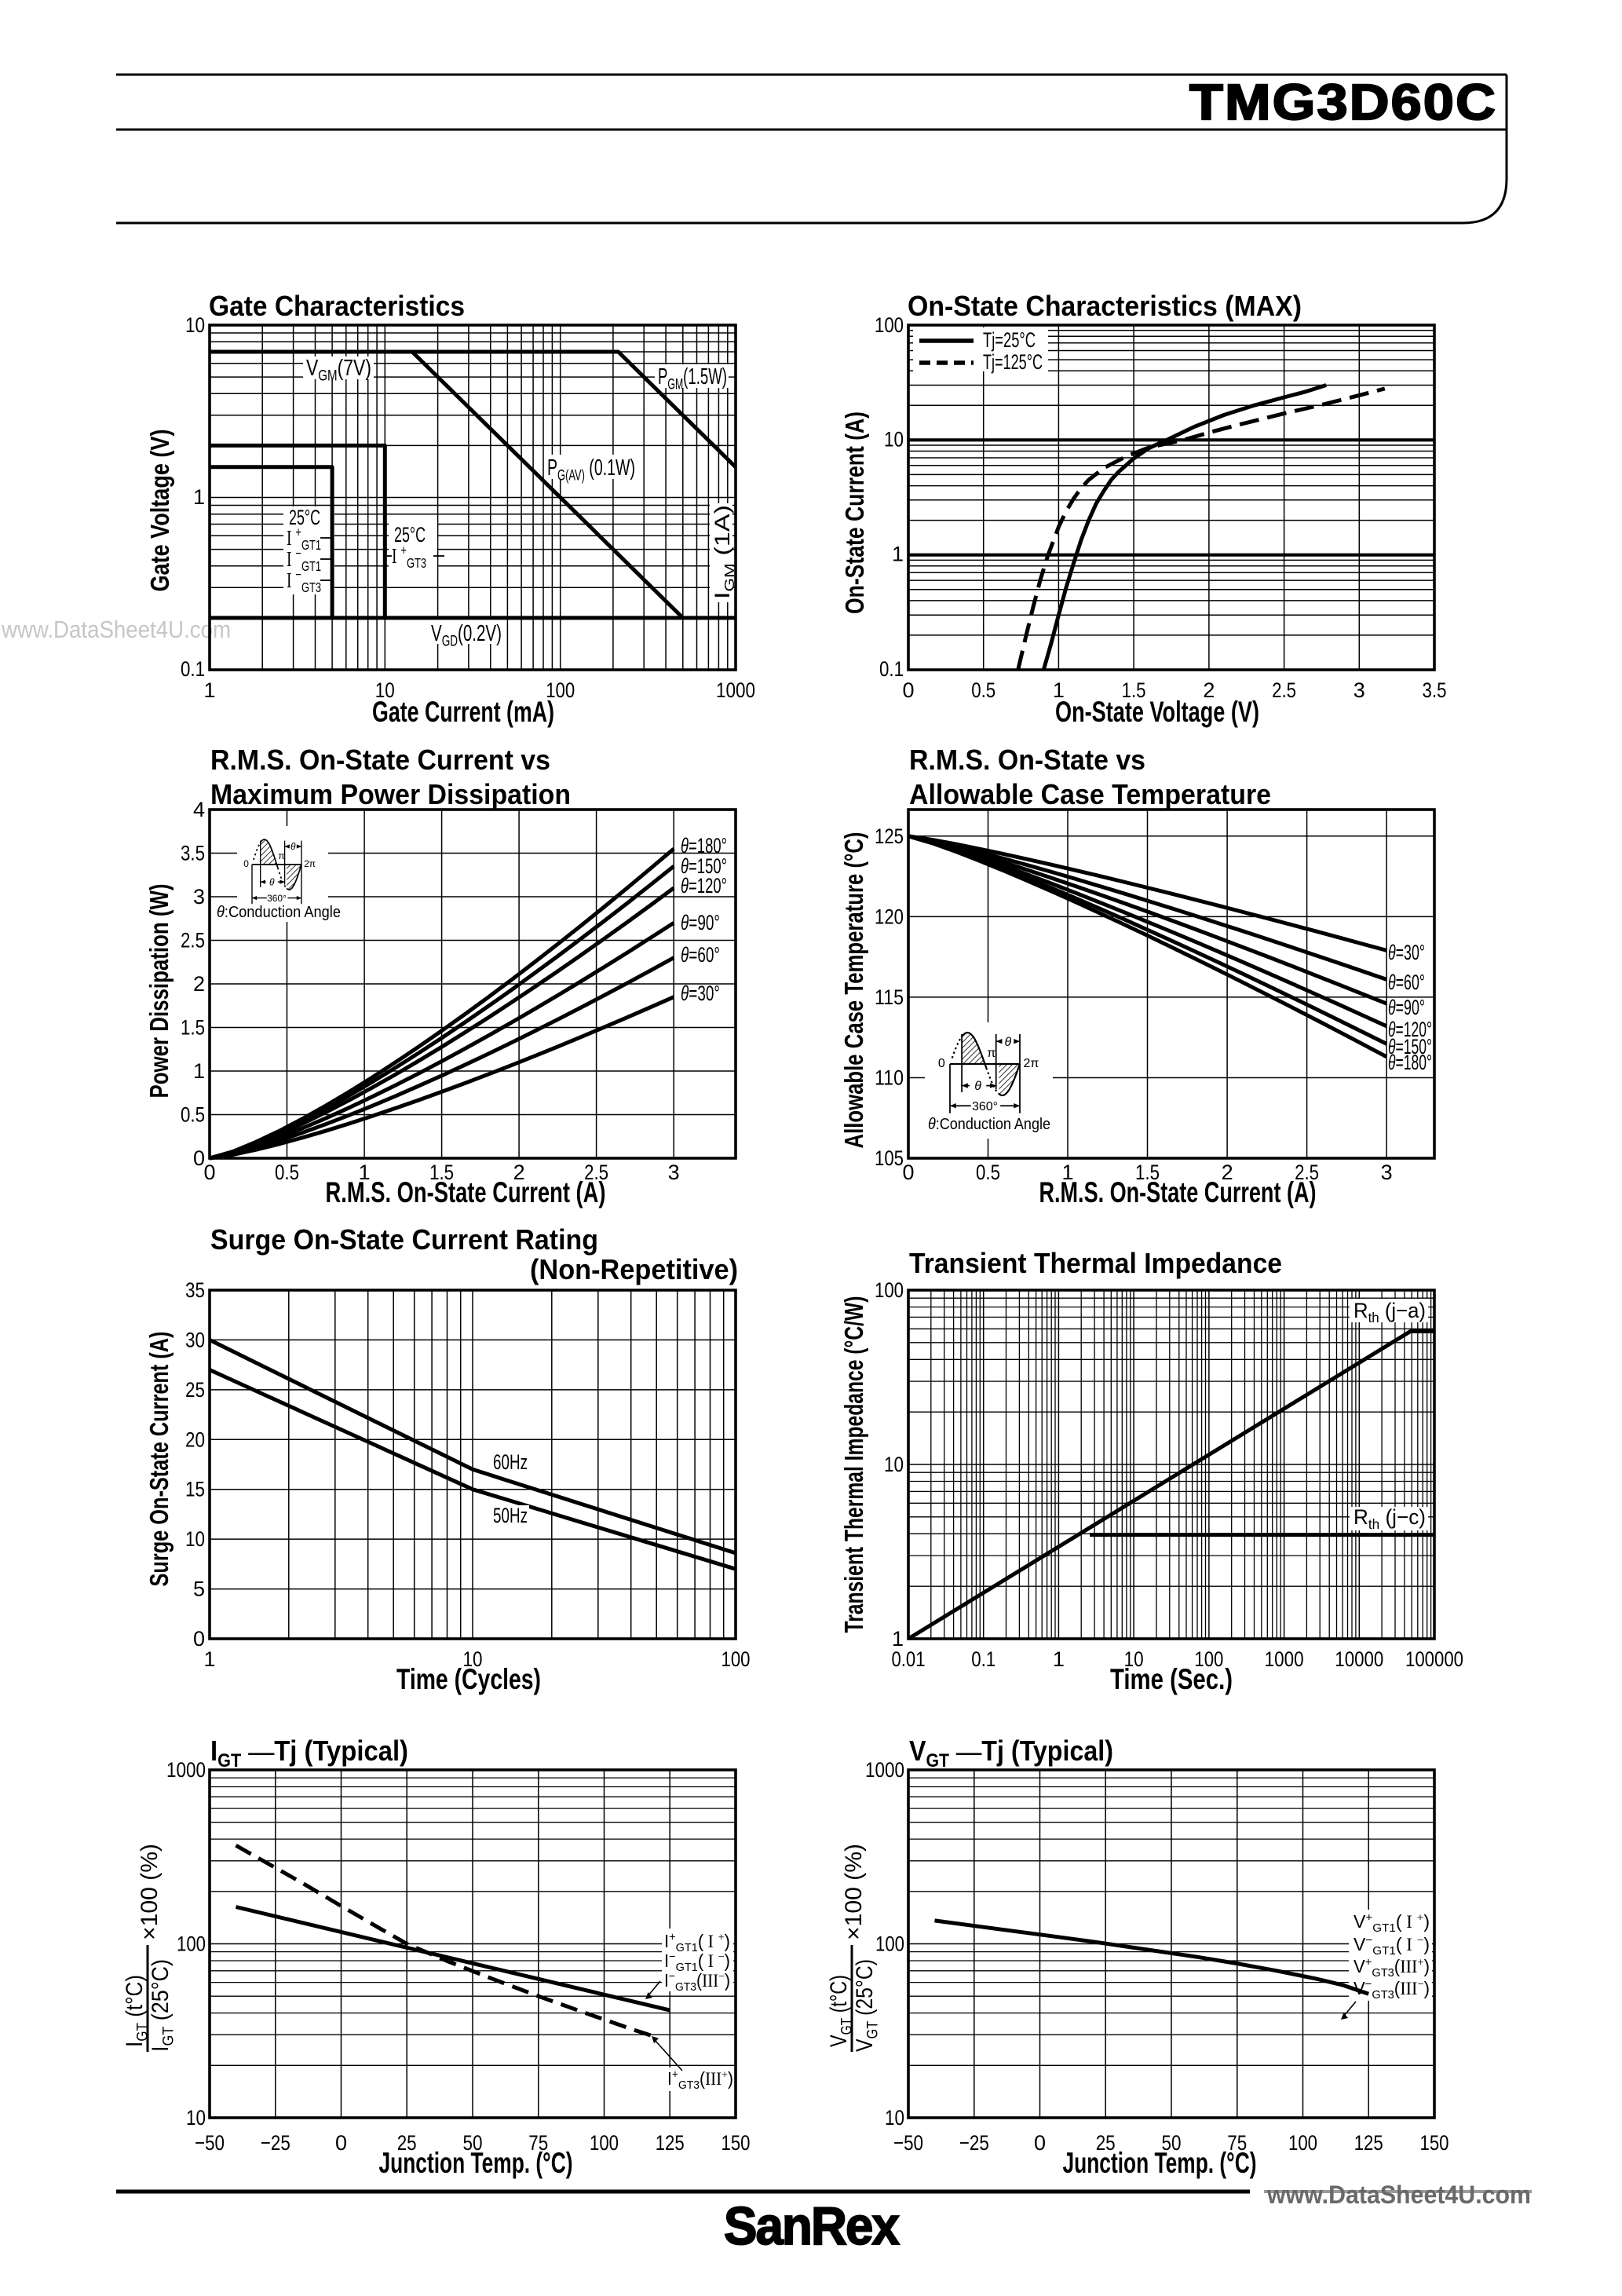  Describe the element at coordinates (700, 2080) in the screenshot. I see `svg-text: I+GT3(III+)` at that location.